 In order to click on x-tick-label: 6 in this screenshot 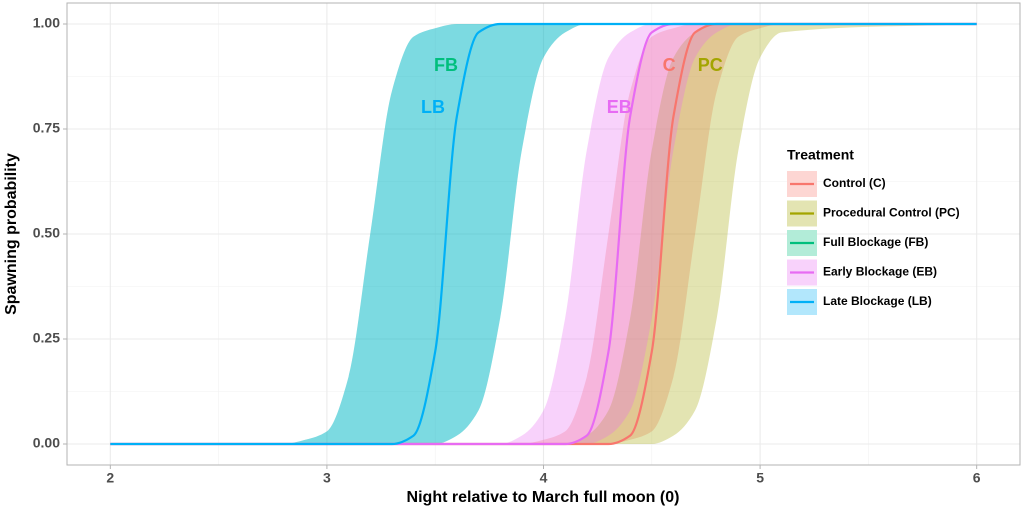, I will do `click(977, 478)`.